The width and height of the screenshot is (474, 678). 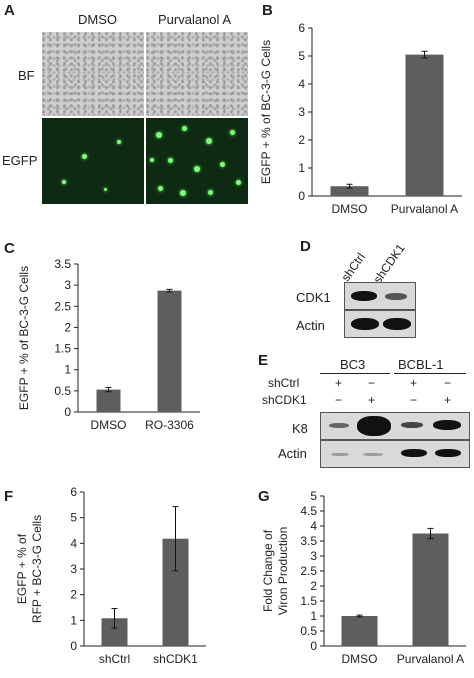 What do you see at coordinates (353, 364) in the screenshot?
I see `panel-e-group-bc3: BC3` at bounding box center [353, 364].